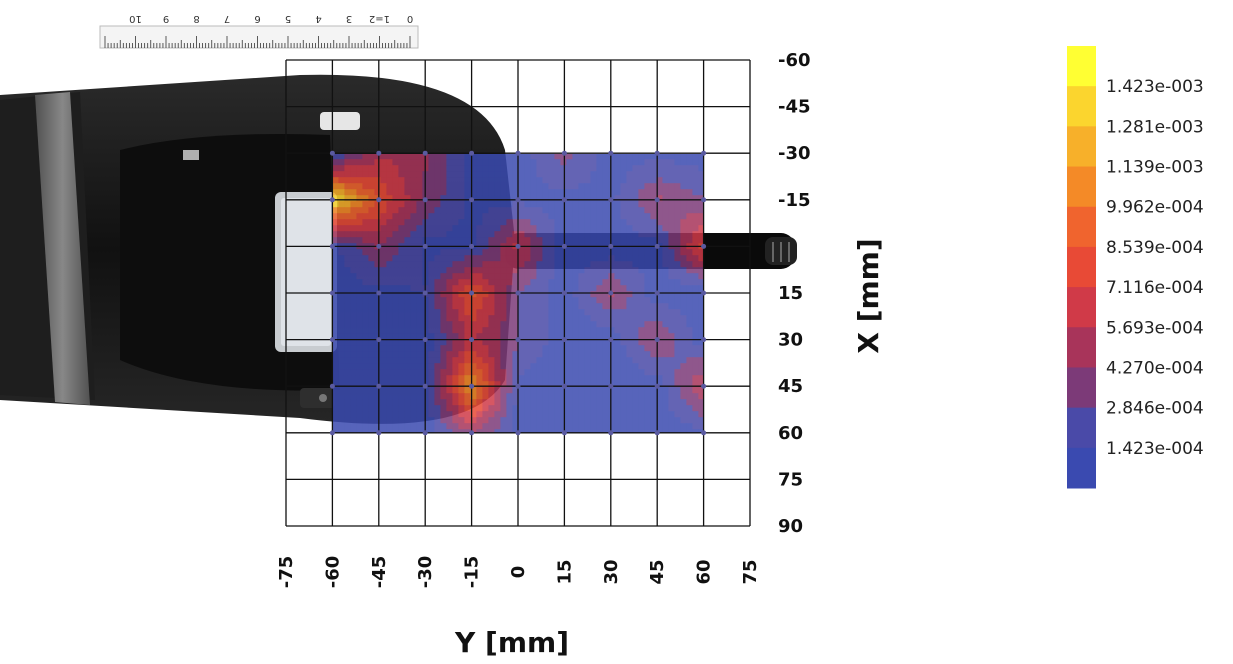 This screenshot has width=1233, height=664. I want to click on colorbar-swatch, so click(1081, 388).